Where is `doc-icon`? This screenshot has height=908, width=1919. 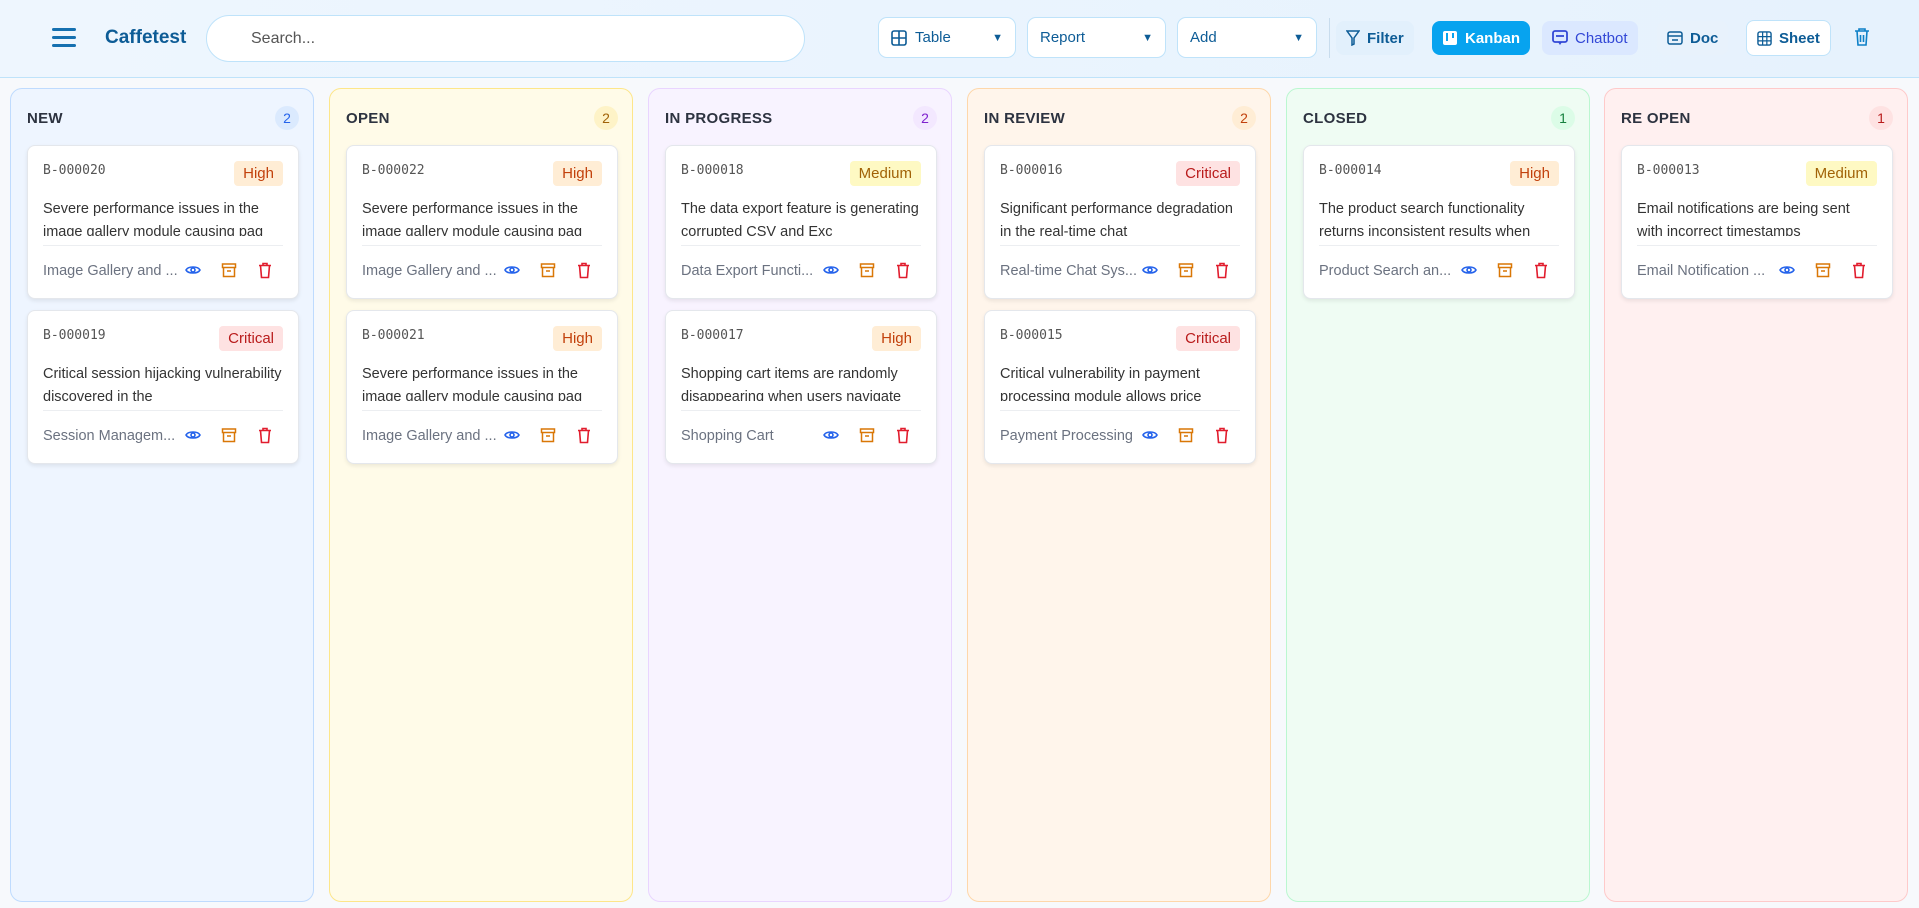
doc-icon is located at coordinates (1675, 38).